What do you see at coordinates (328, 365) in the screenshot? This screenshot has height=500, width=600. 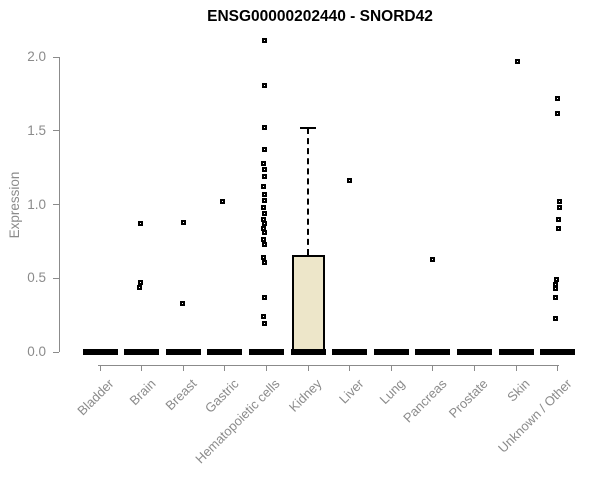 I see `x-axis-line` at bounding box center [328, 365].